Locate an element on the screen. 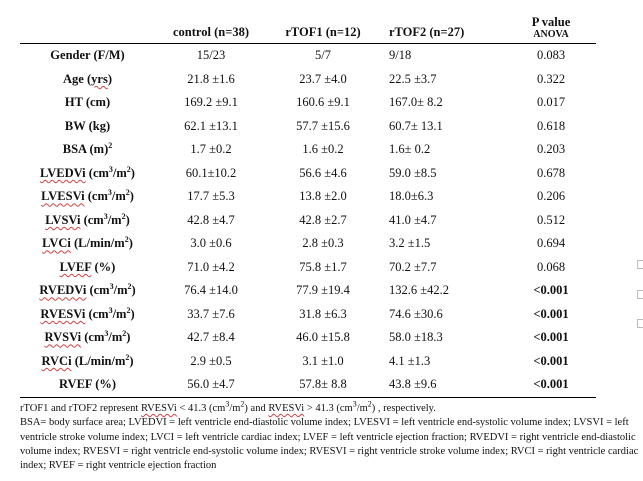 The height and width of the screenshot is (481, 643). row-label: Age (yrs) is located at coordinates (87, 80).